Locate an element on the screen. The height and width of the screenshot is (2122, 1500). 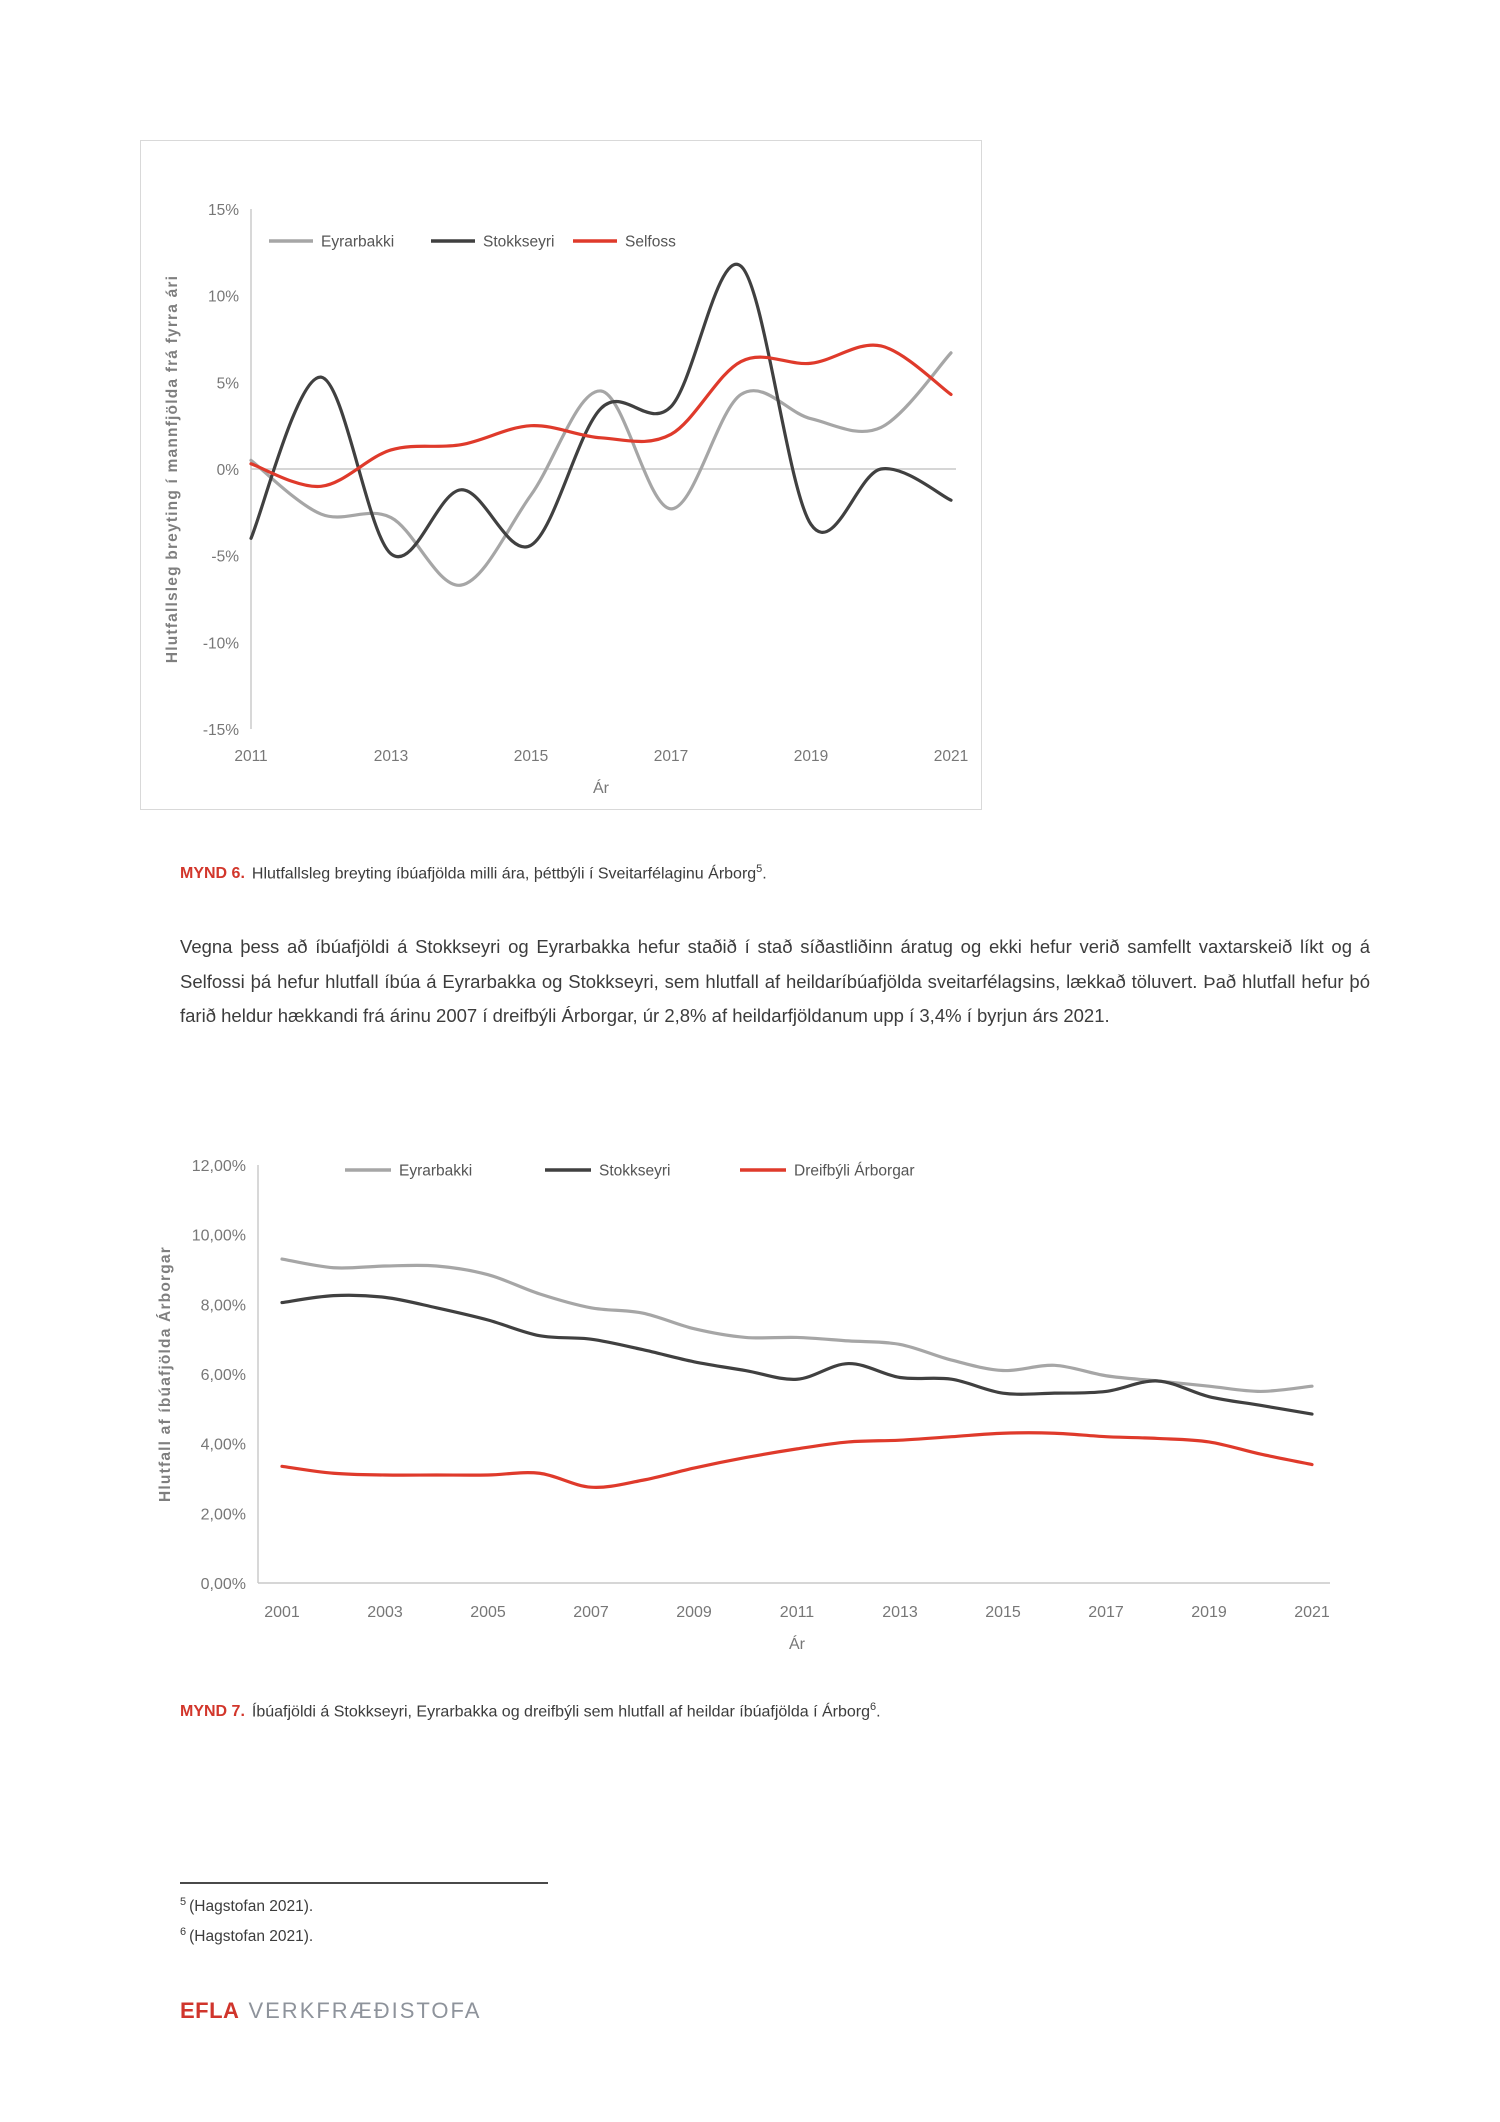
legend-item-dreifb-li-rborgar: Dreifbýli Árborgar is located at coordinates (827, 1171).